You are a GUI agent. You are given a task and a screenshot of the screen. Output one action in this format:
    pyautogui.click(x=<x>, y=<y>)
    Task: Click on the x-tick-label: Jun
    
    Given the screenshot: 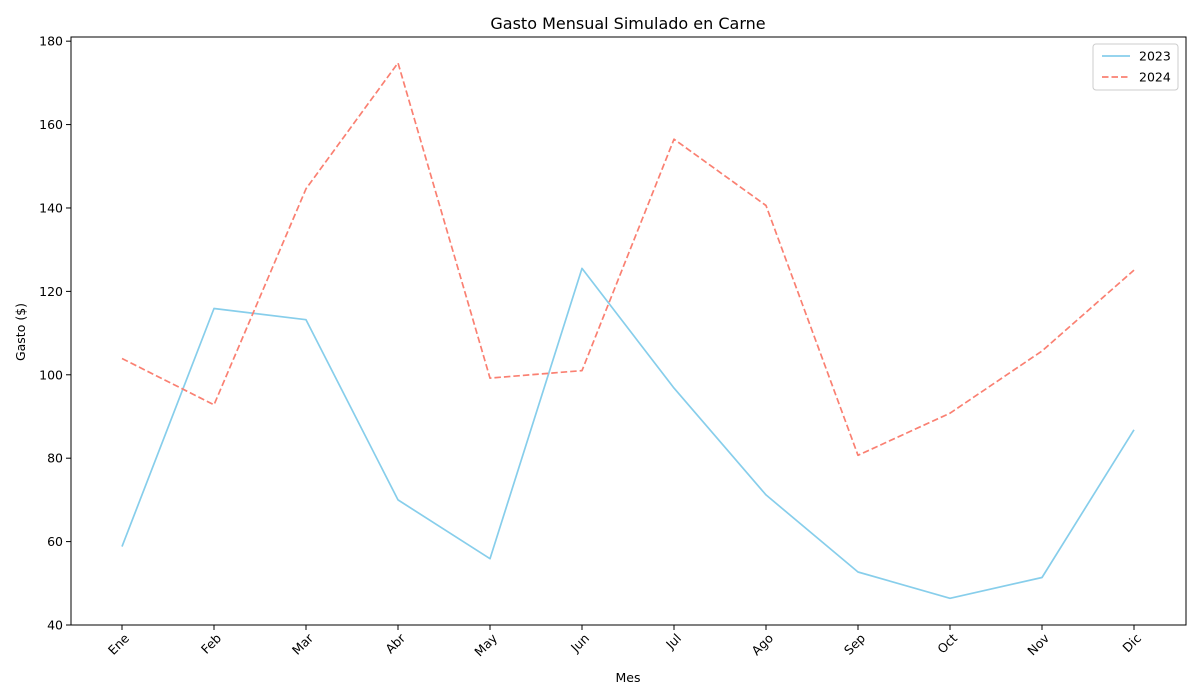 What is the action you would take?
    pyautogui.click(x=579, y=643)
    